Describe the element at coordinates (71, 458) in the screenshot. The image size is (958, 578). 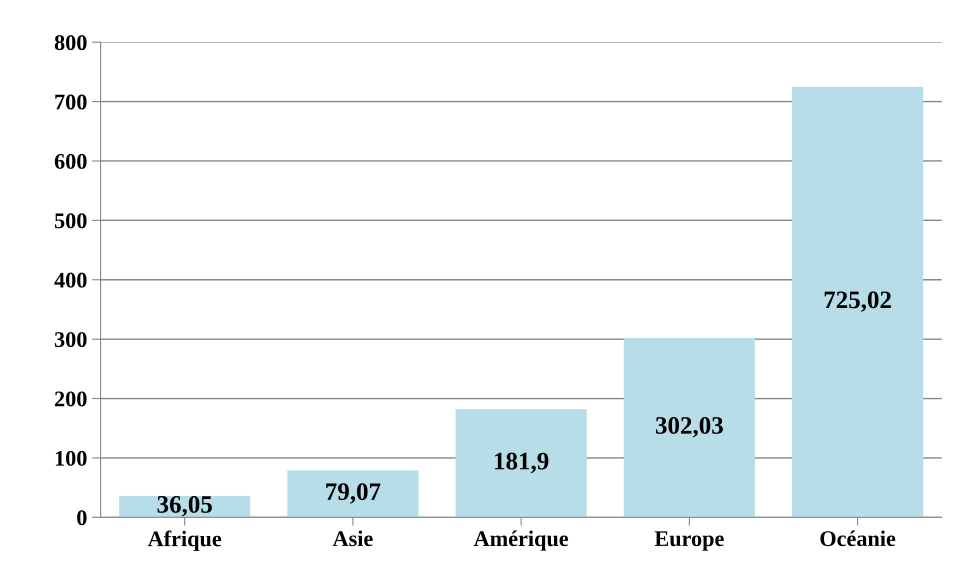
I see `y-tick-label: 100` at that location.